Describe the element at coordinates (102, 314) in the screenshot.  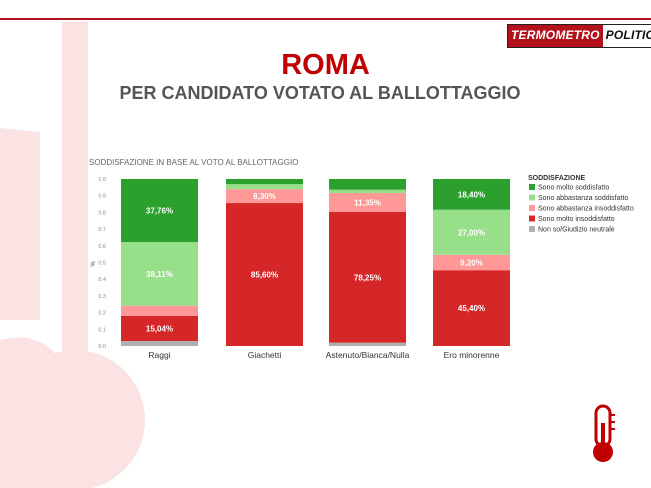
I see `y-tick-label: 0.2` at that location.